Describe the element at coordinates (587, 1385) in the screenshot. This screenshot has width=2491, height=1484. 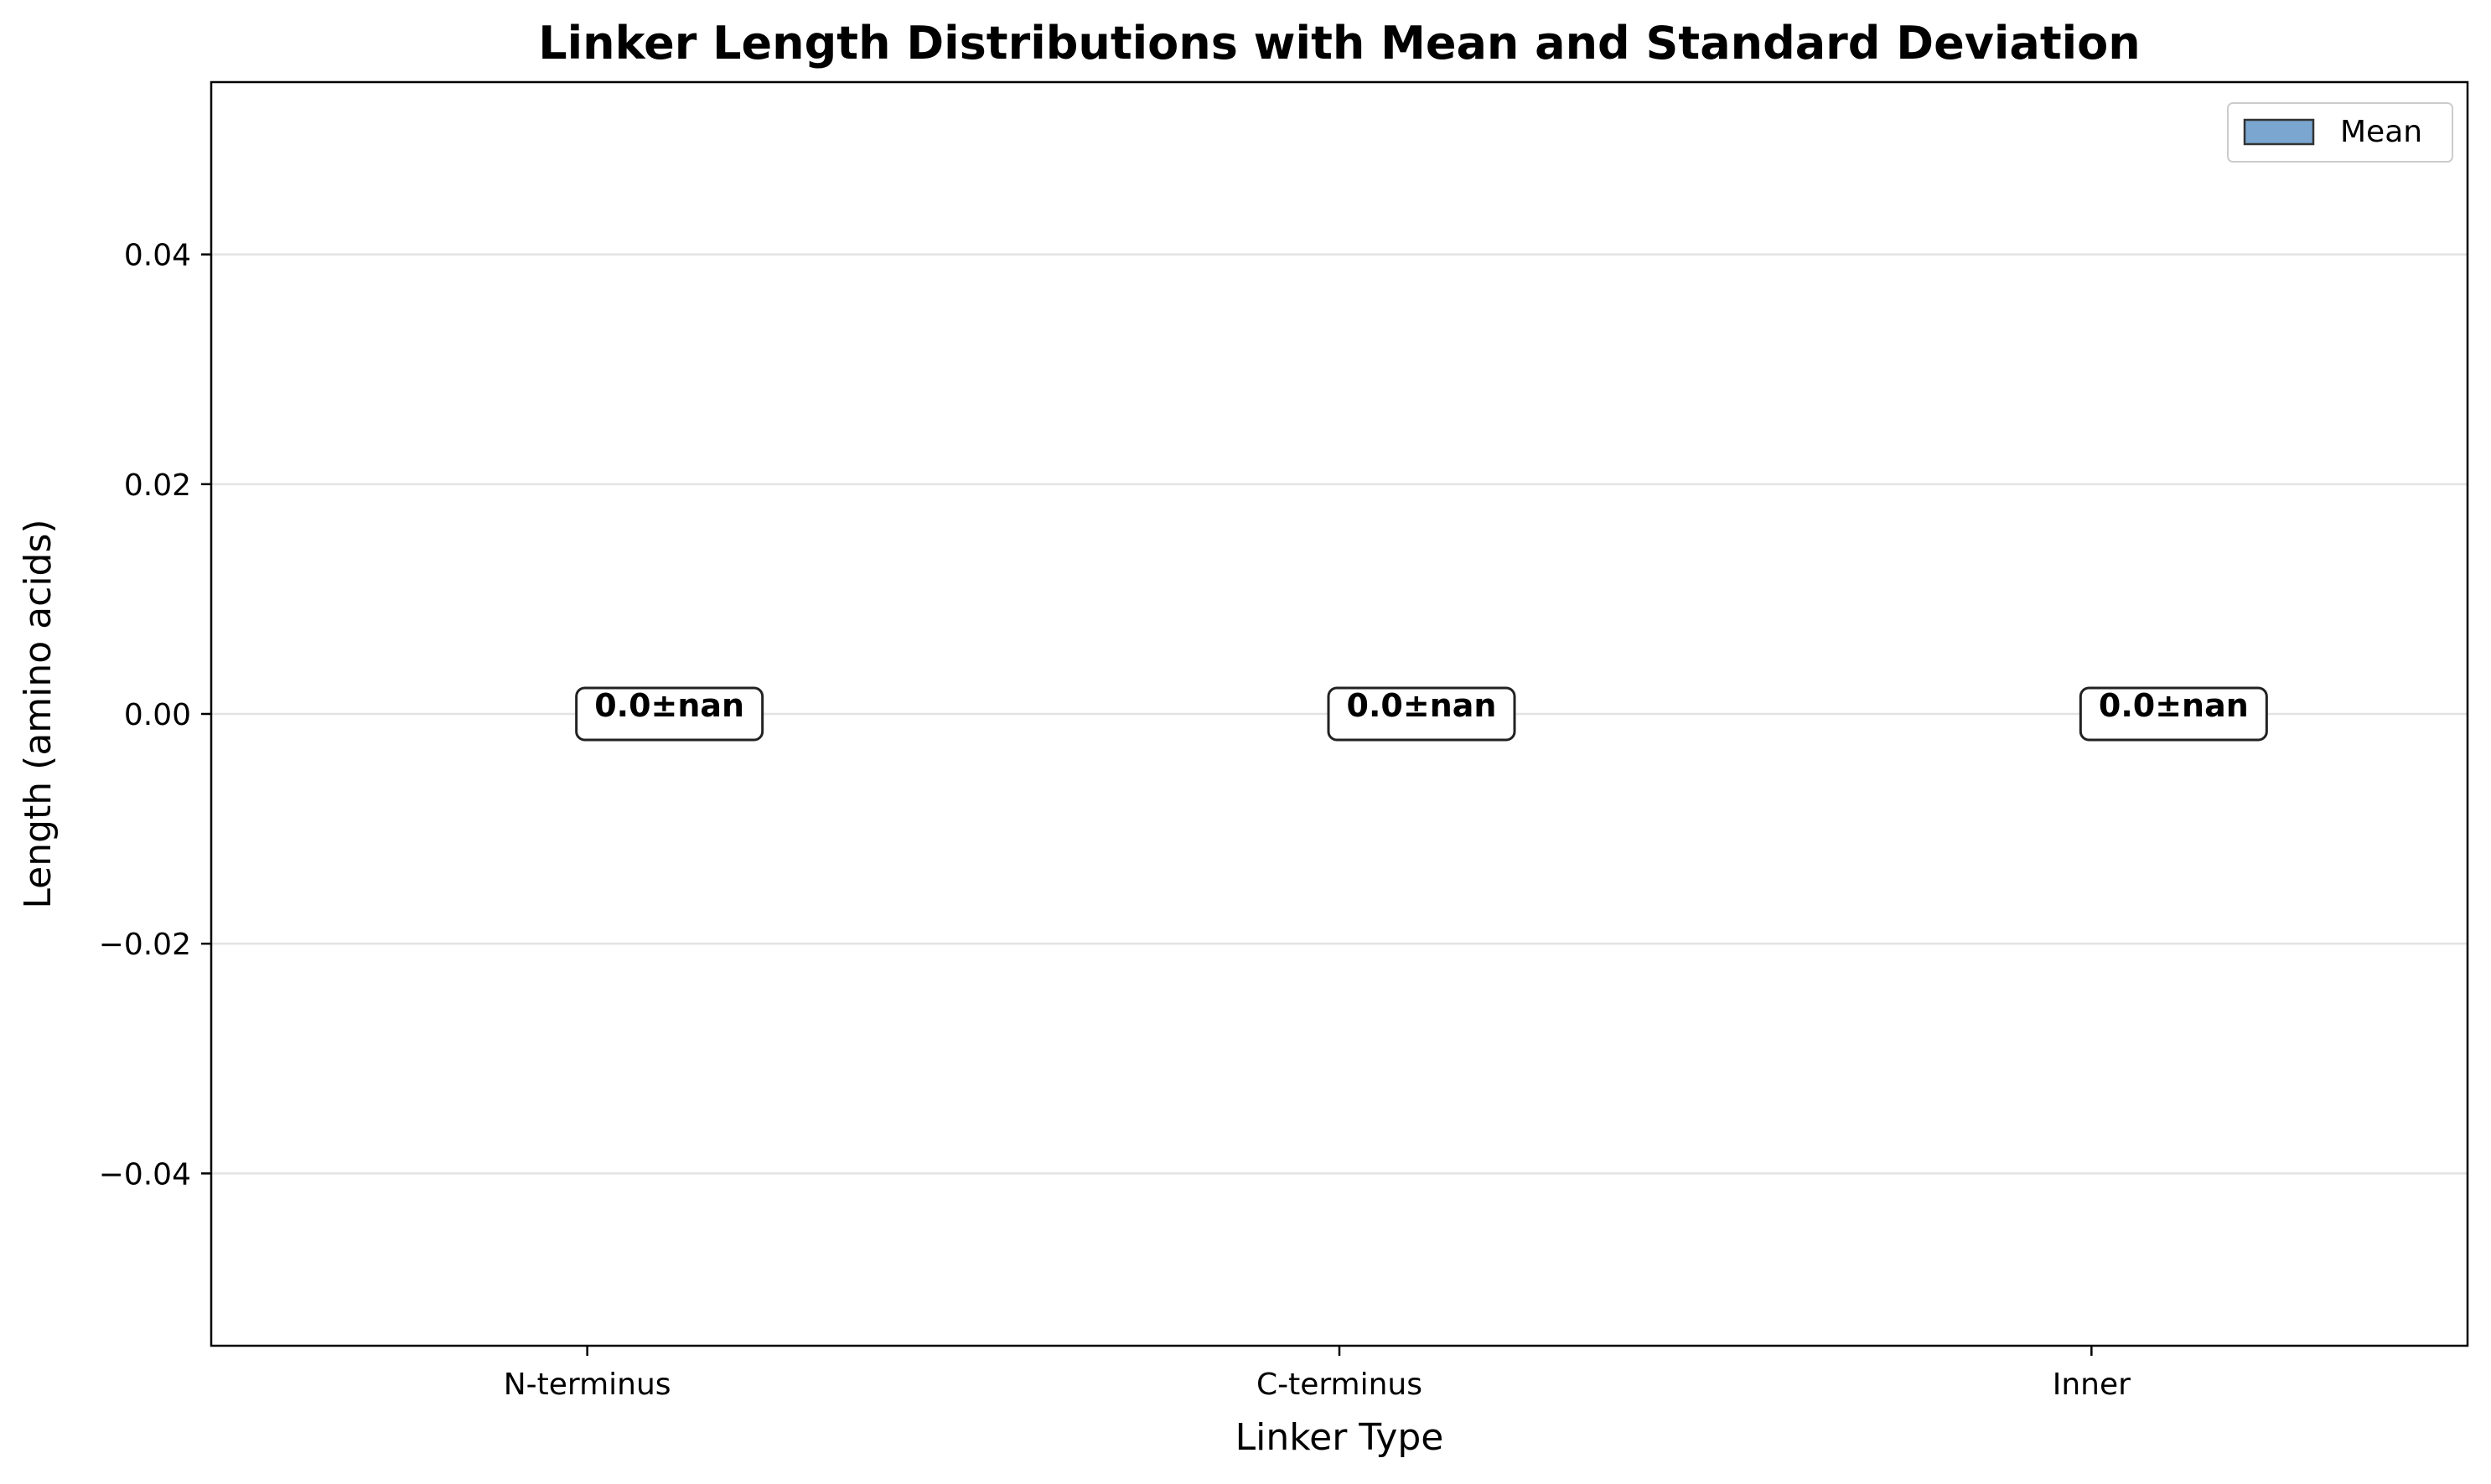
I see `x-tick-label: N-terminus` at that location.